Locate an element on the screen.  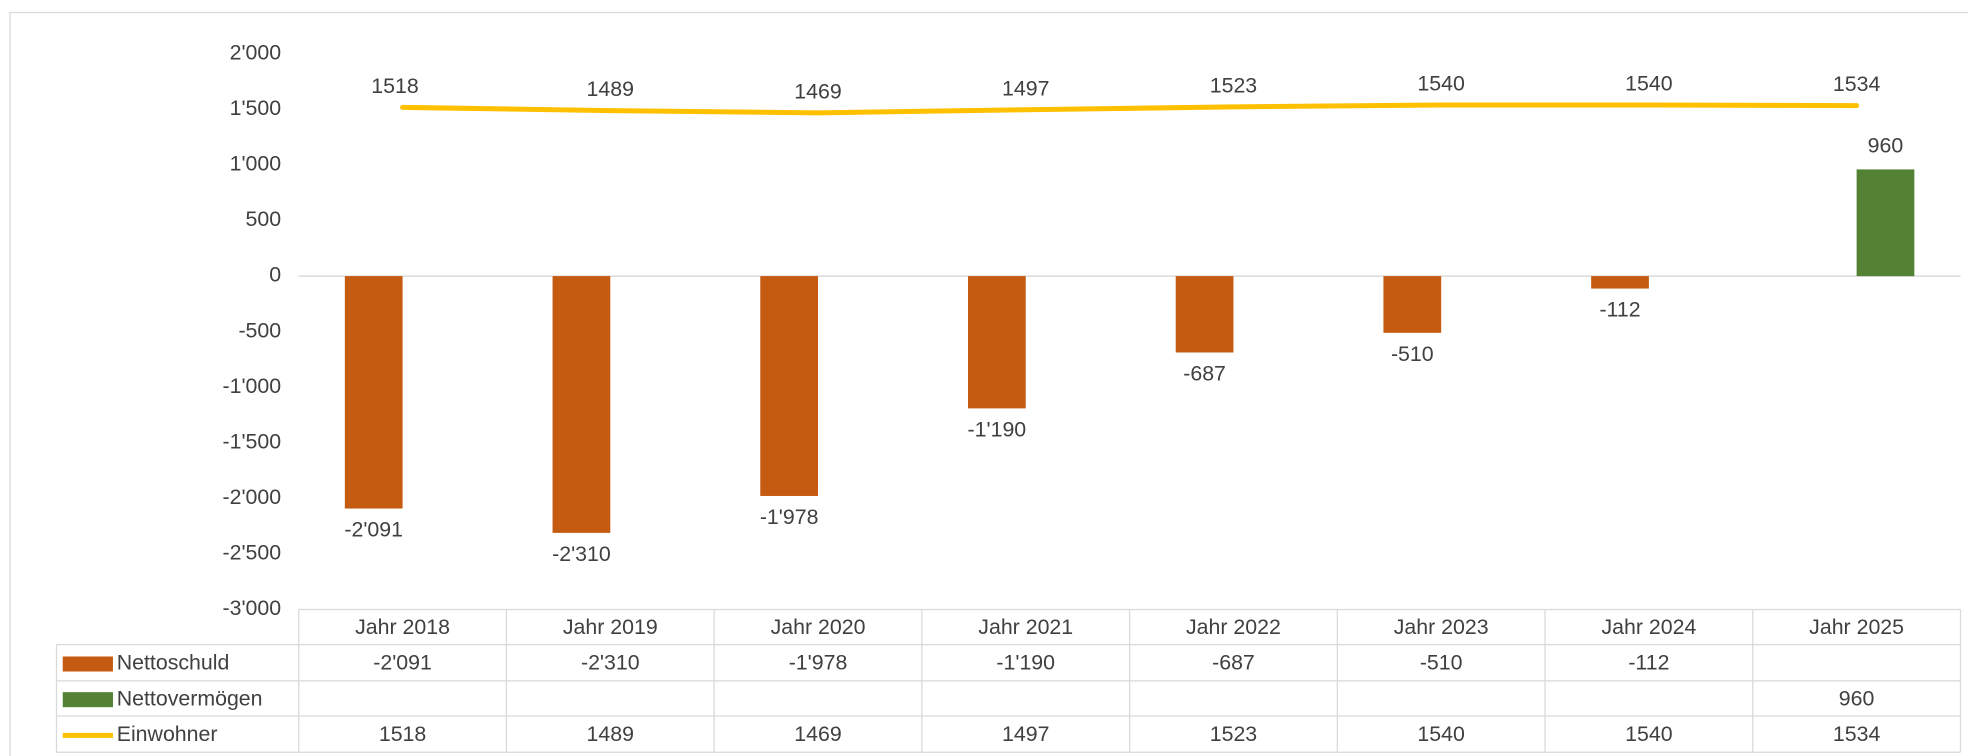
table-value: -687 is located at coordinates (1233, 663).